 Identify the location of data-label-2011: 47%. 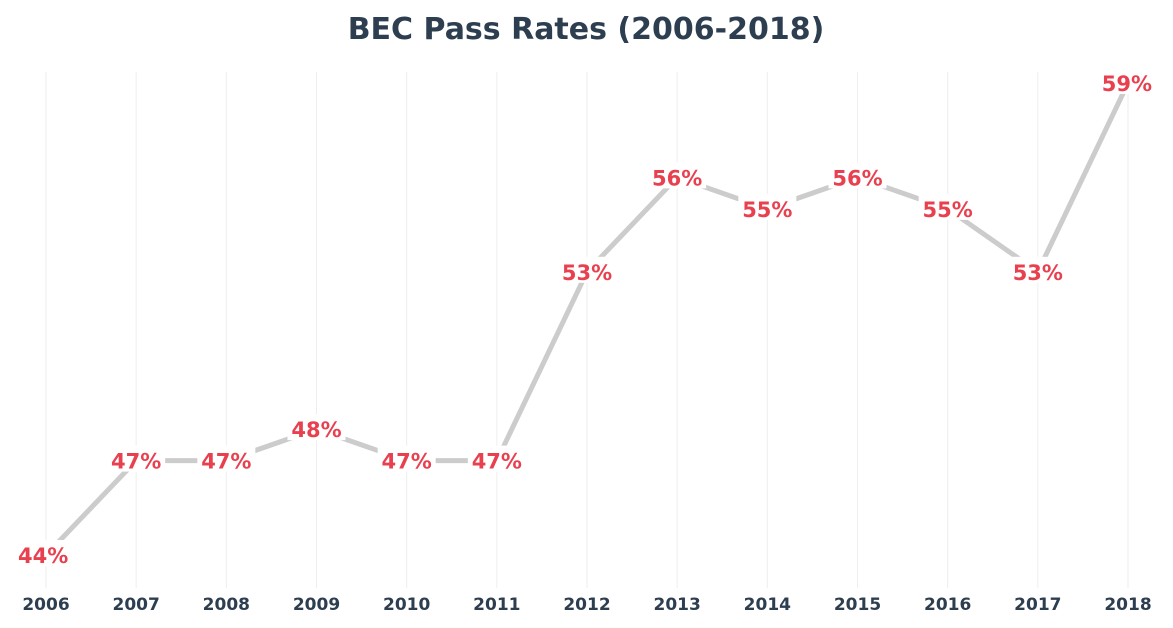
(497, 462).